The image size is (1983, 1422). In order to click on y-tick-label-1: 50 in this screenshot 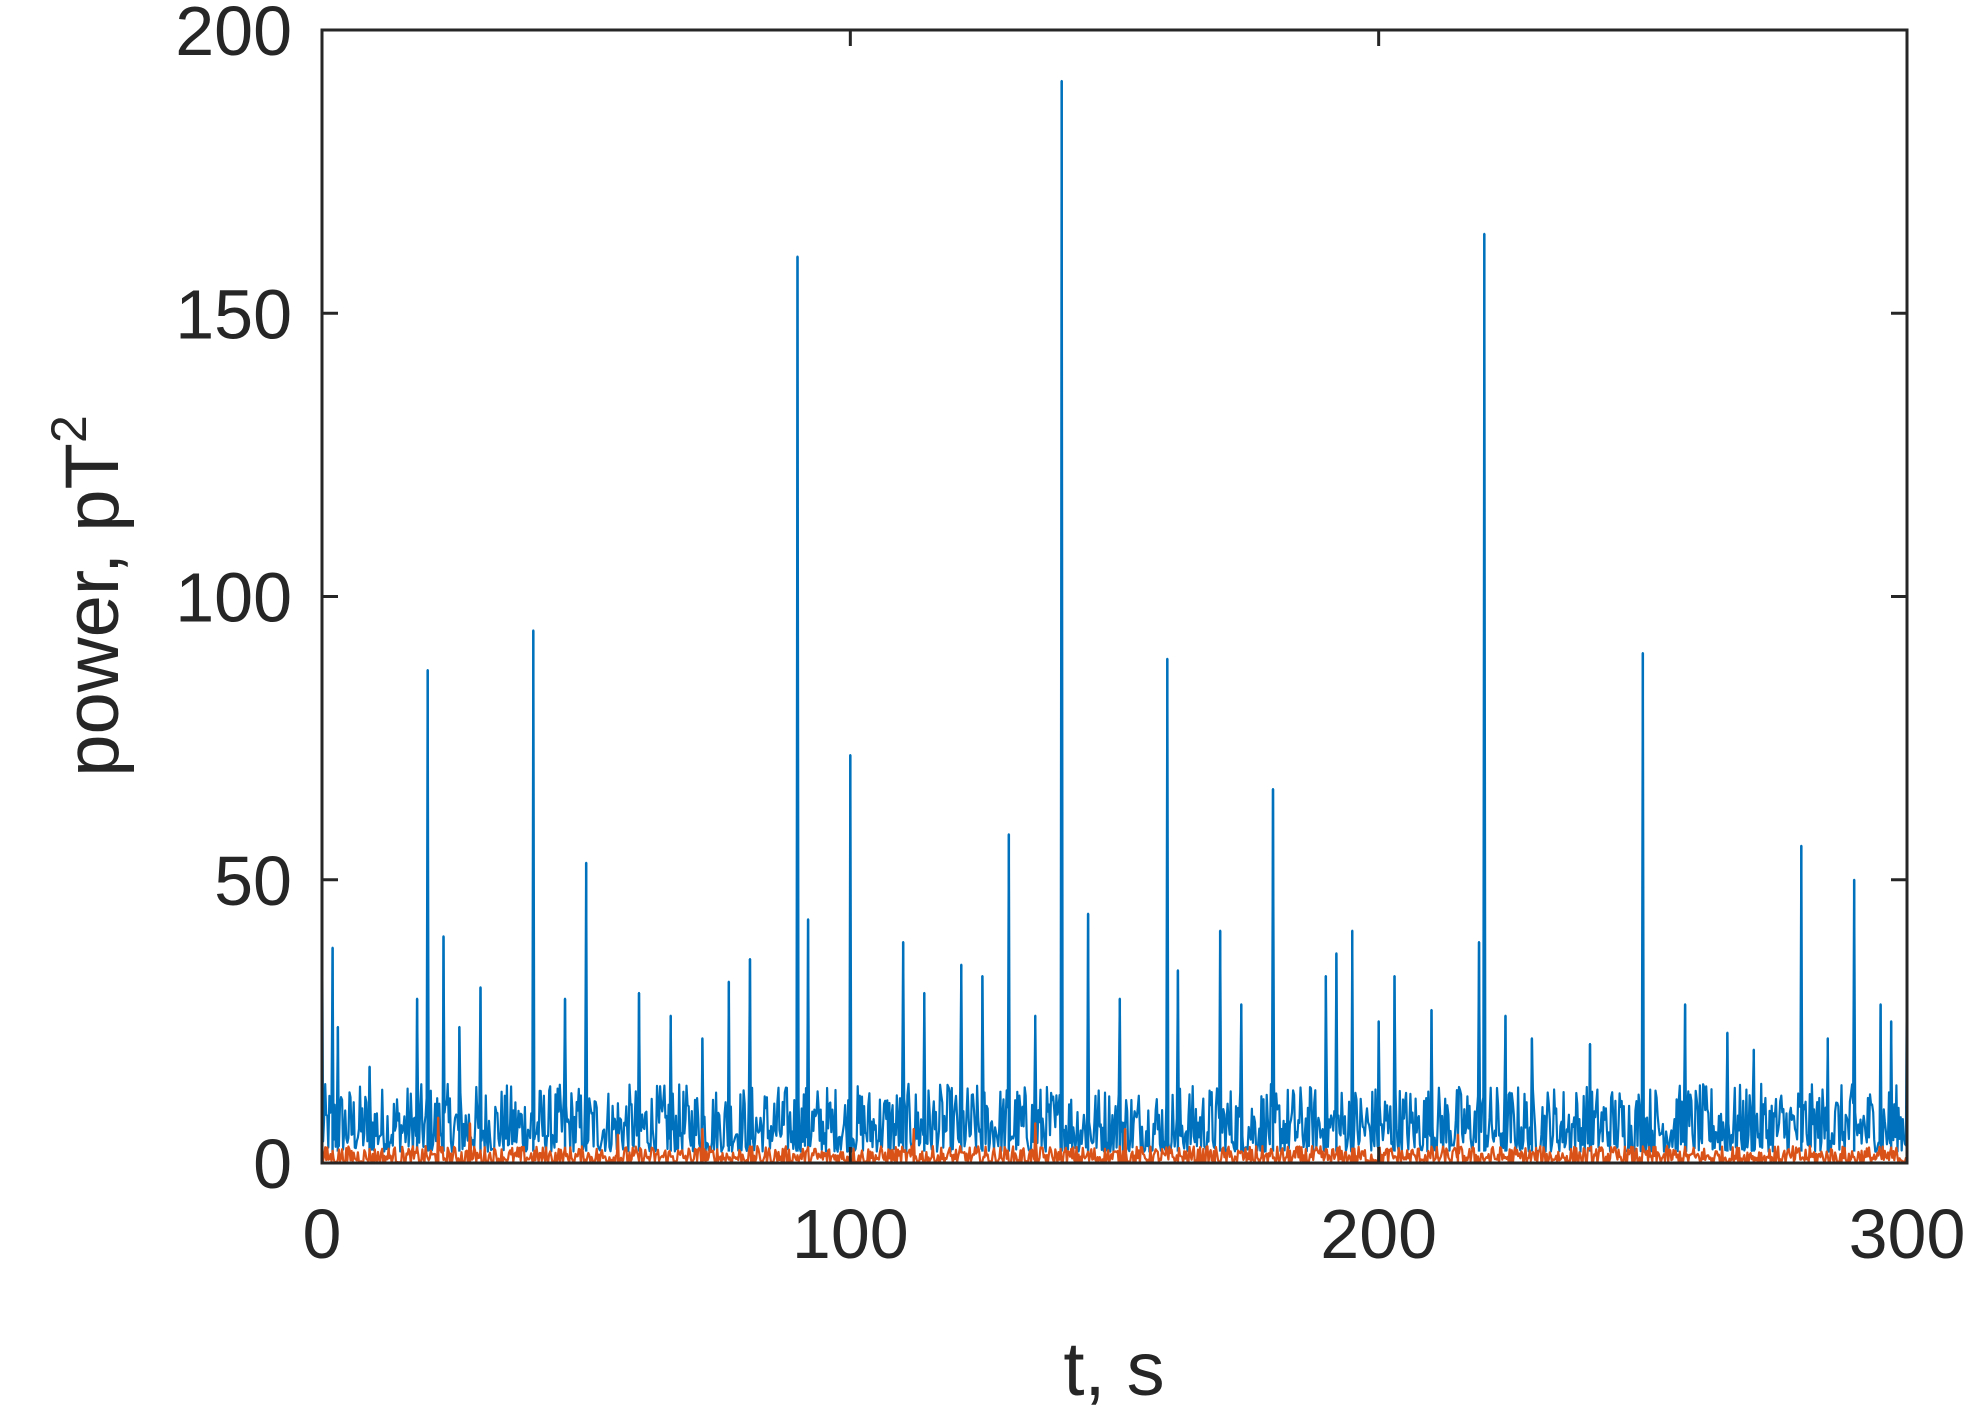, I will do `click(253, 881)`.